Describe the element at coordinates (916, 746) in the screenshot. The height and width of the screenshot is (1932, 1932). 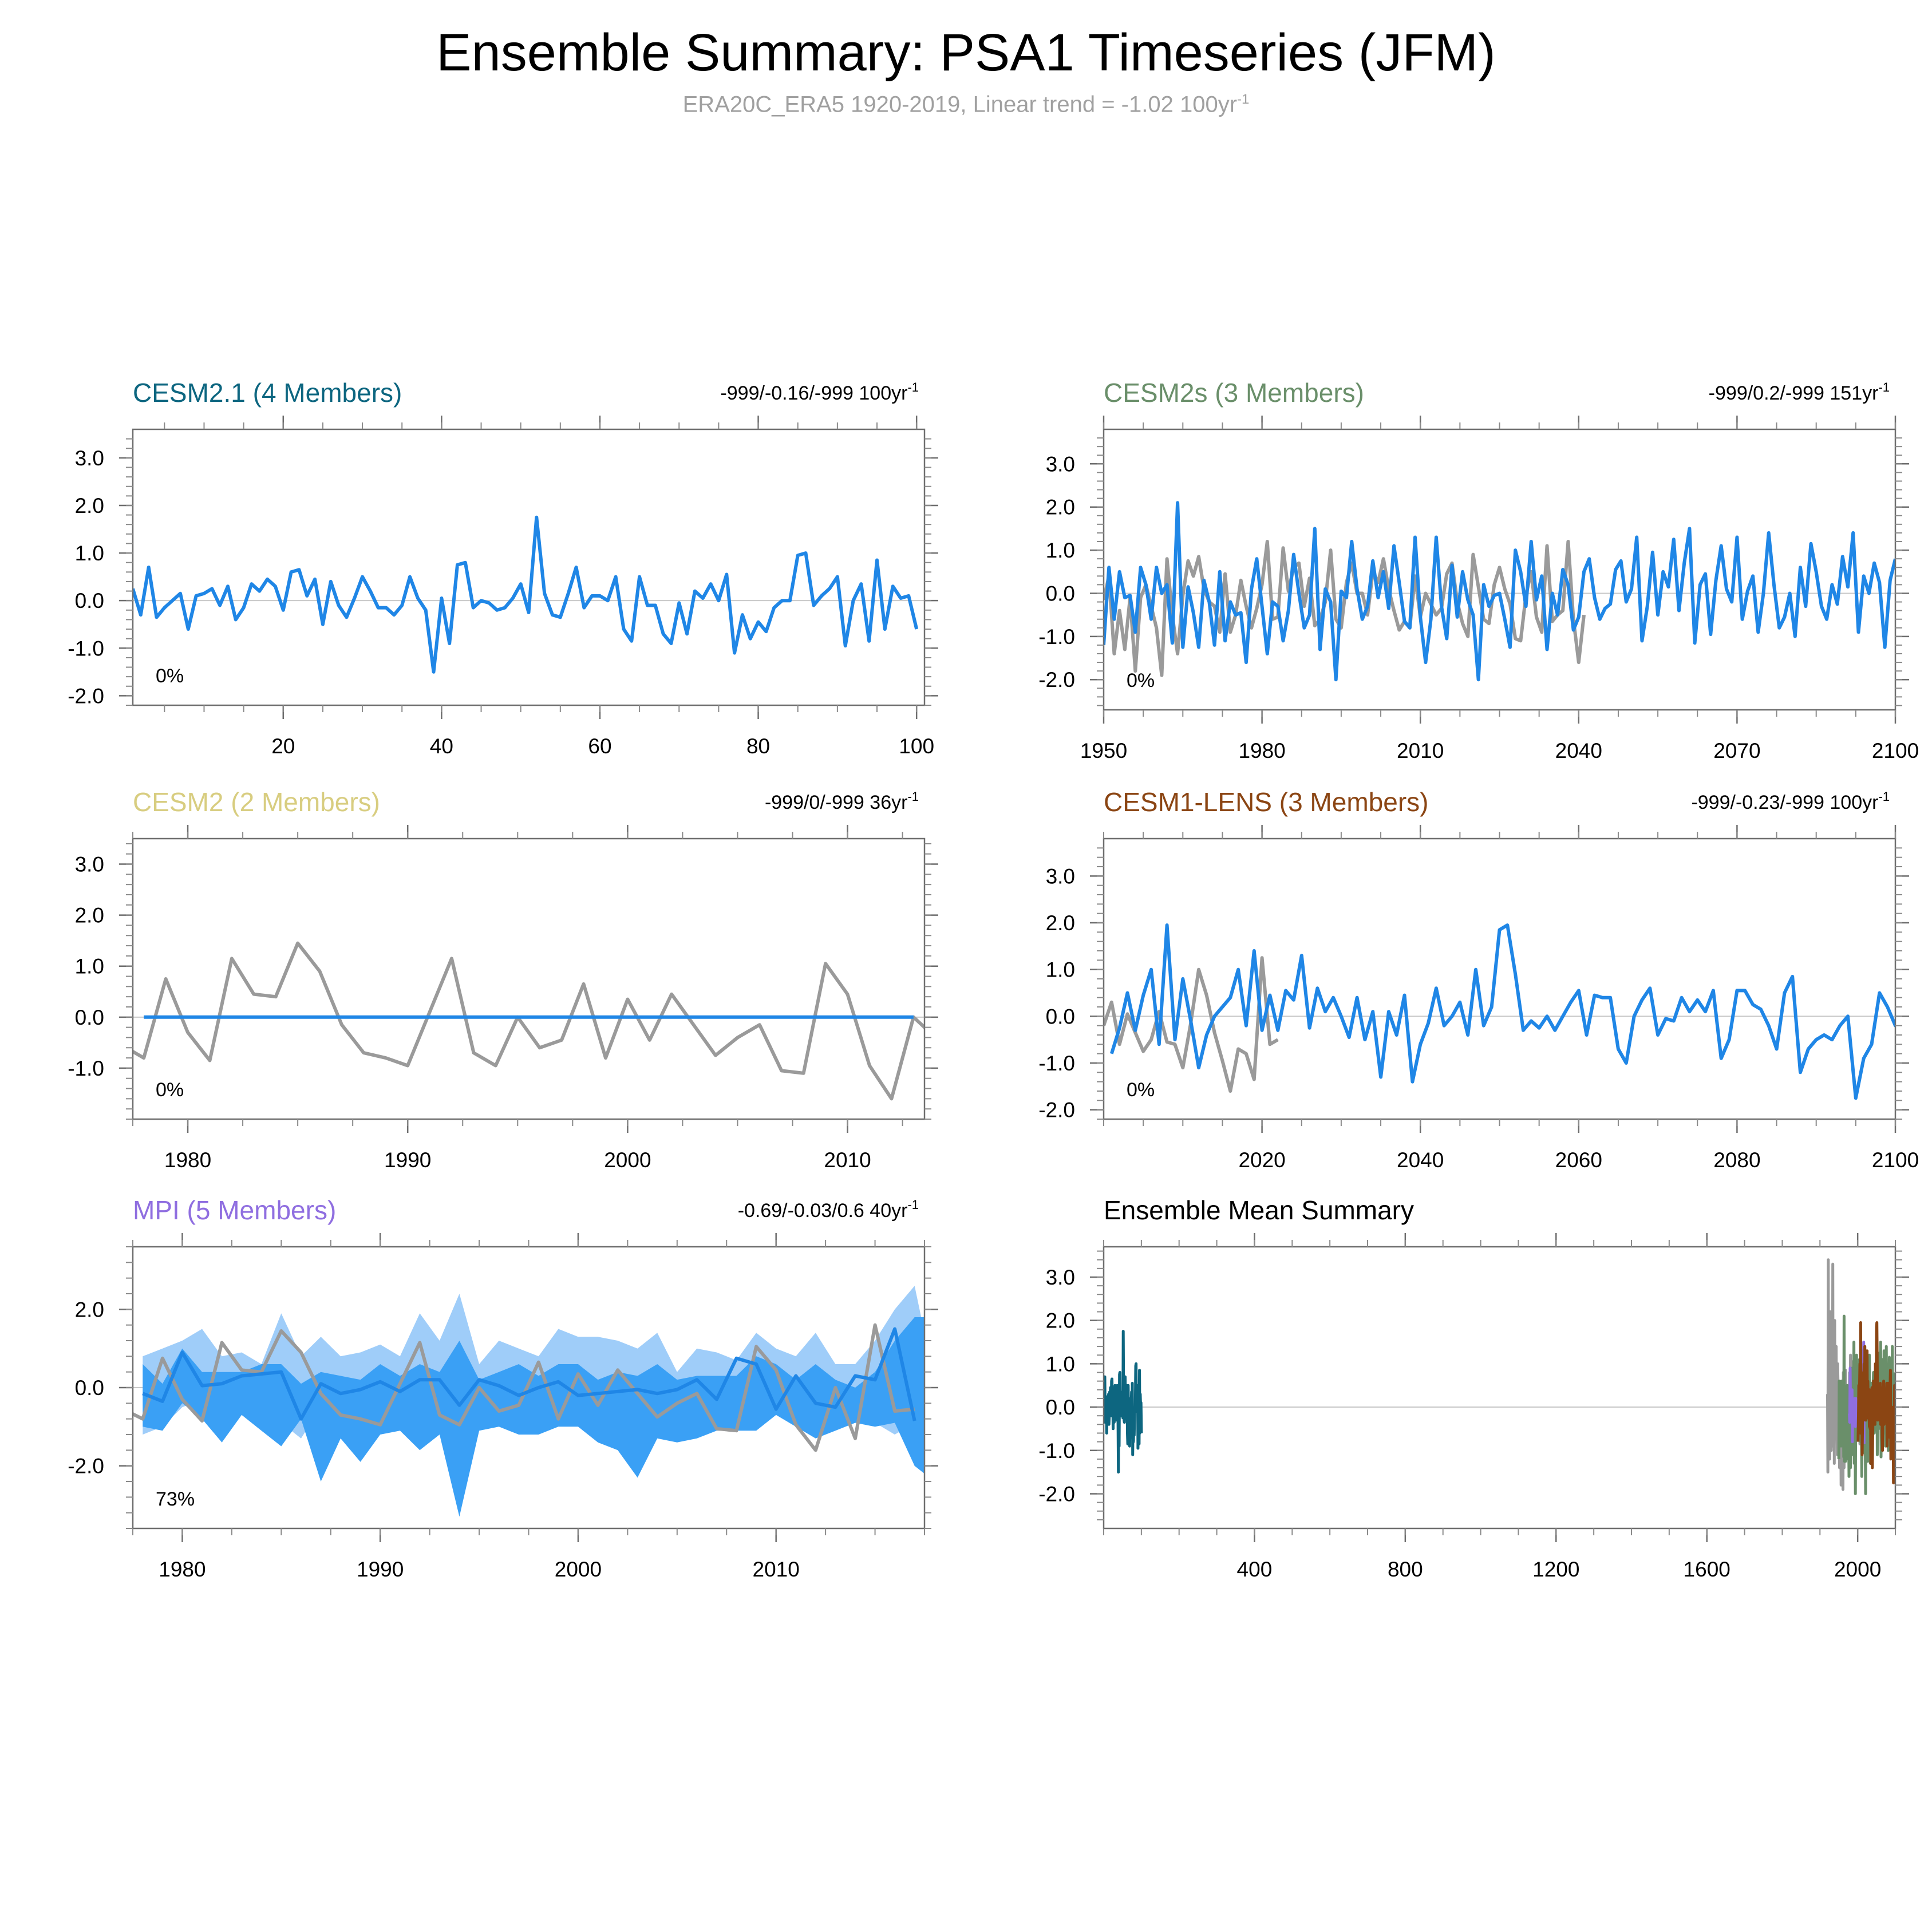
I see `x-tick-label: 100` at that location.